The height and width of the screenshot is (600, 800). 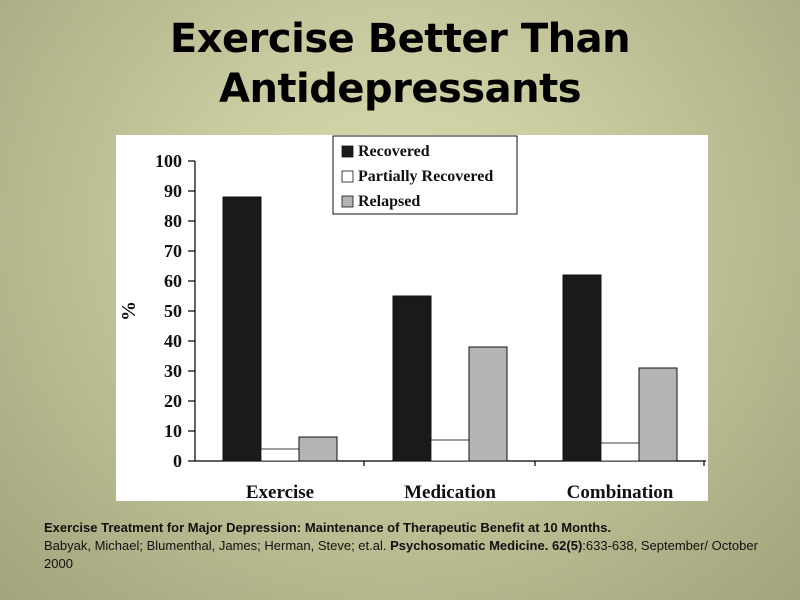 What do you see at coordinates (658, 414) in the screenshot?
I see `bar-relapsed-combination` at bounding box center [658, 414].